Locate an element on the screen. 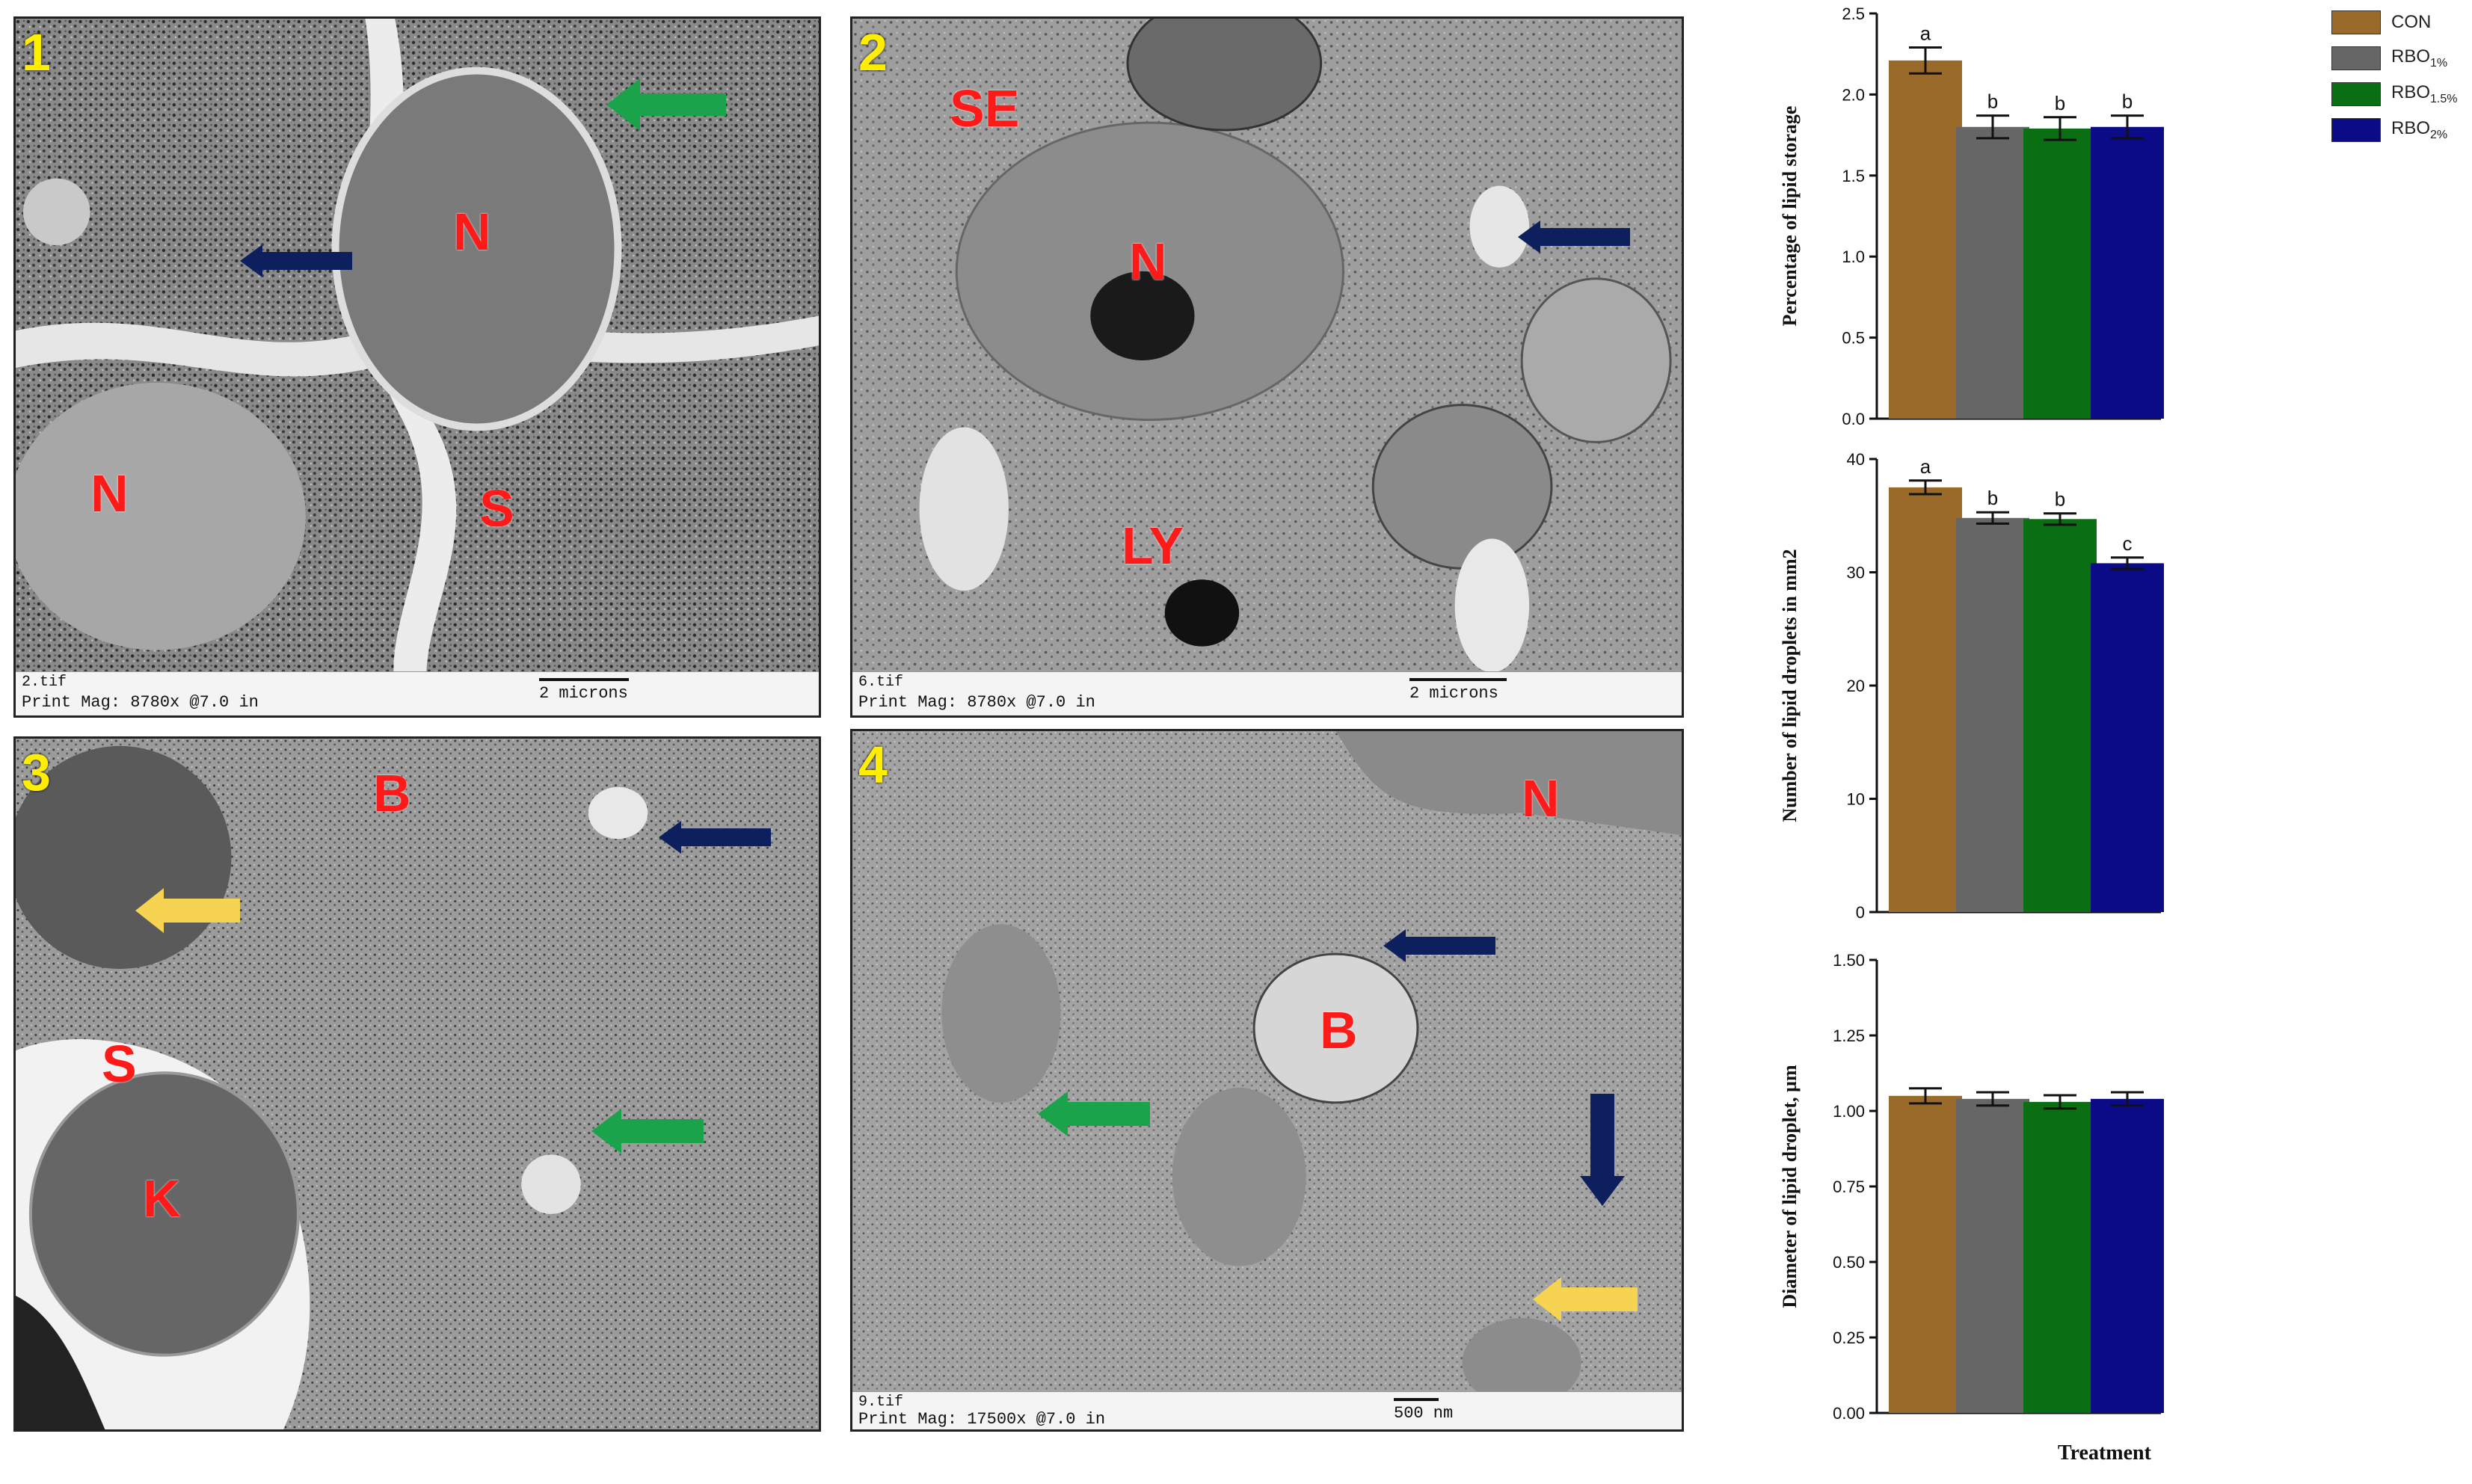 The height and width of the screenshot is (1484, 2472). scale-bar-label: 500 nm is located at coordinates (1424, 1413).